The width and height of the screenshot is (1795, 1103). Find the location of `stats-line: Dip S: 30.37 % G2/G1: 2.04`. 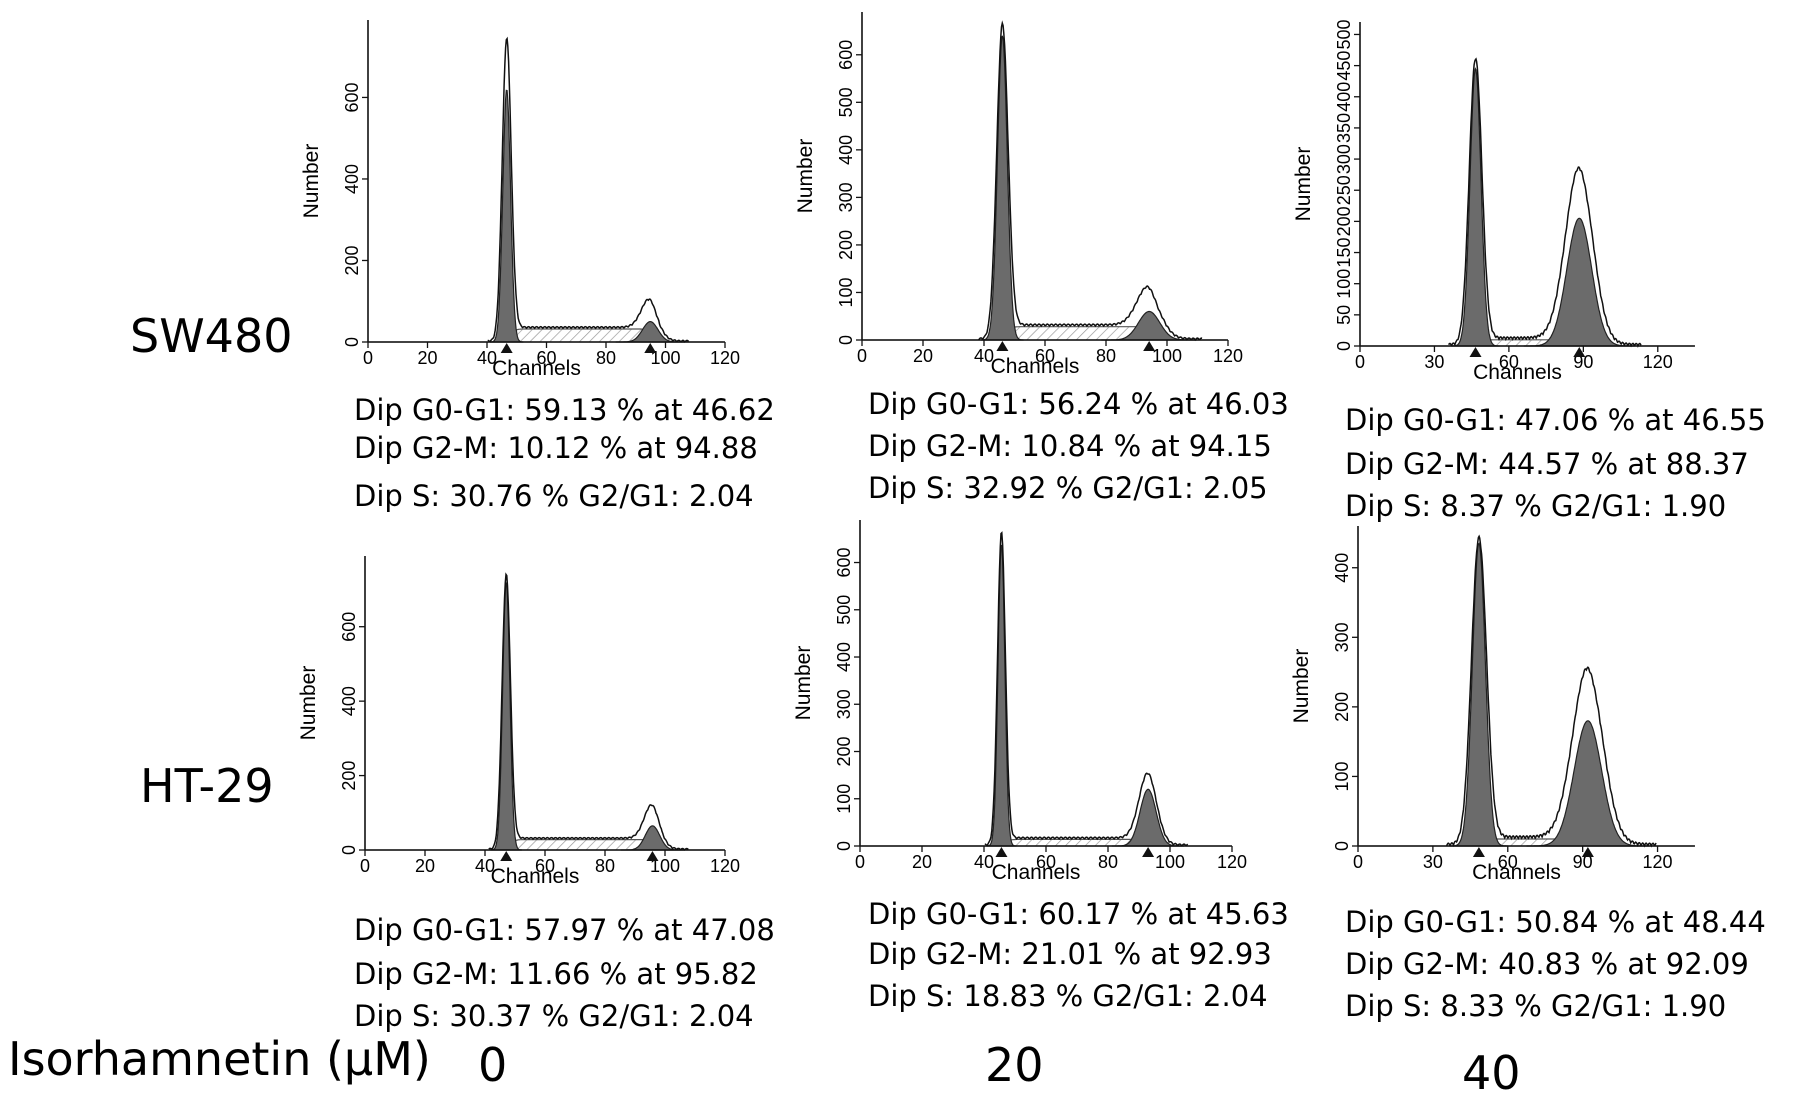

stats-line: Dip S: 30.37 % G2/G1: 2.04 is located at coordinates (554, 1016).